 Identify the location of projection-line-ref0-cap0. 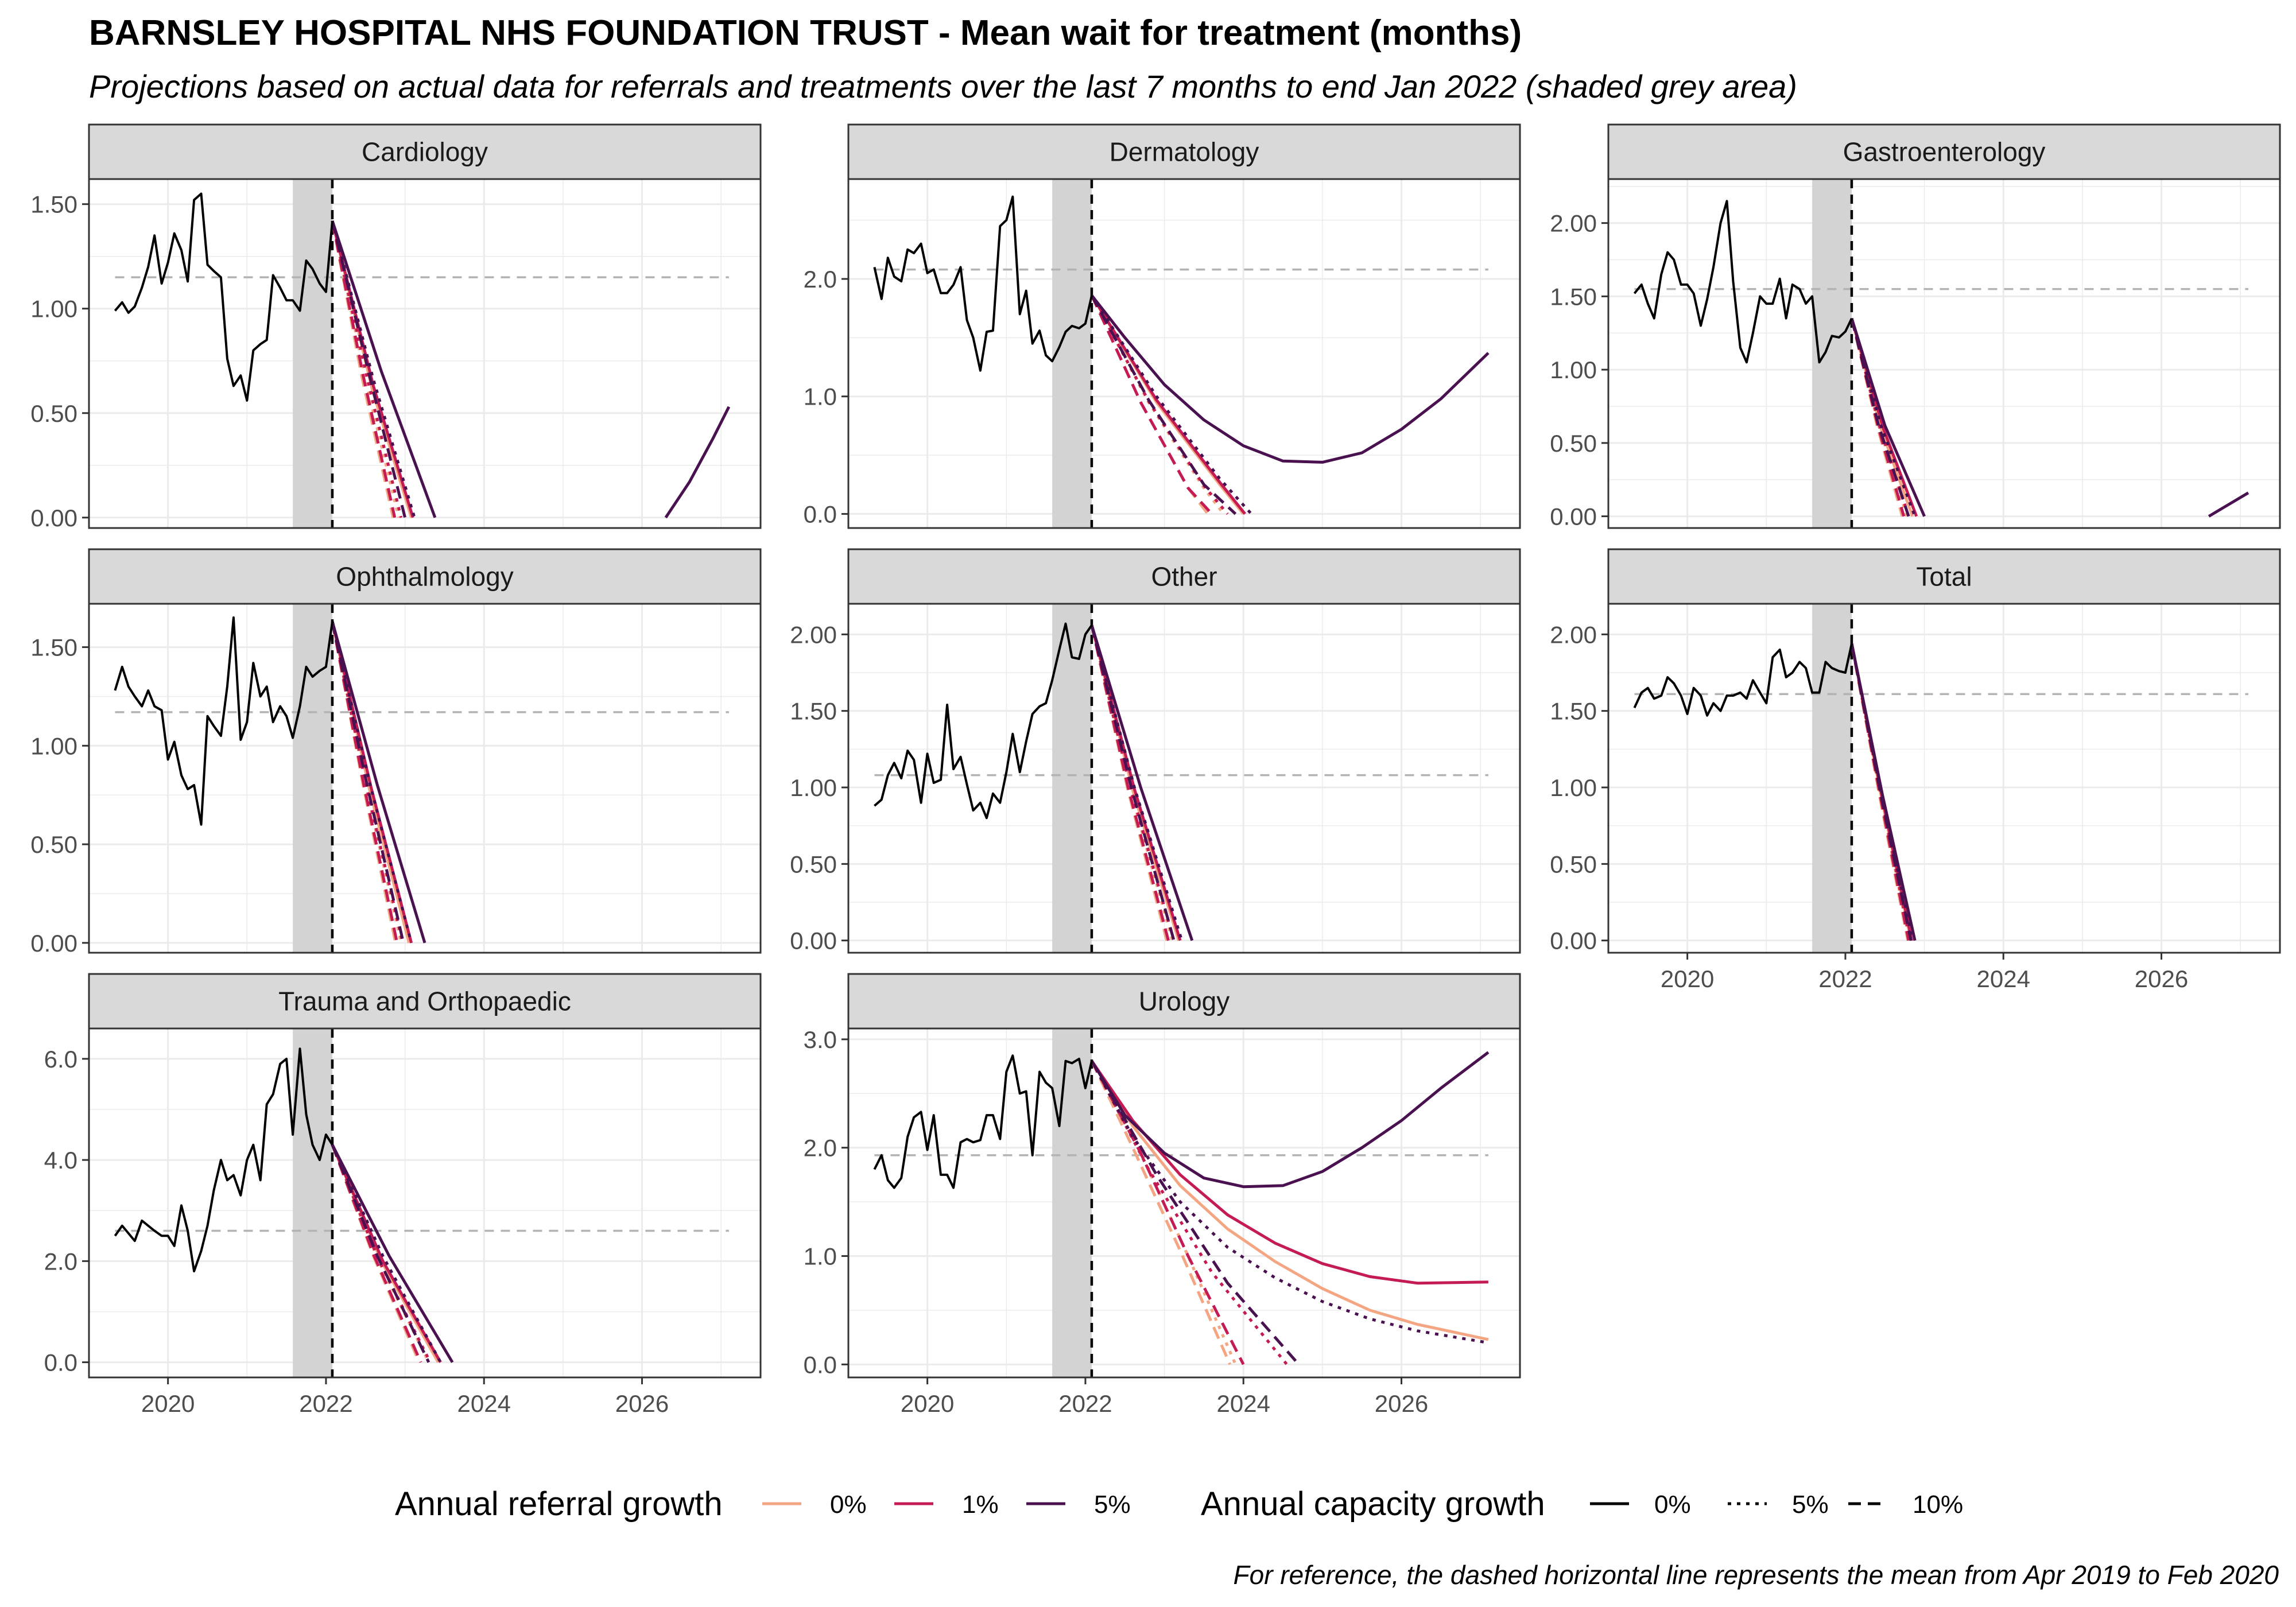
(1289, 1200).